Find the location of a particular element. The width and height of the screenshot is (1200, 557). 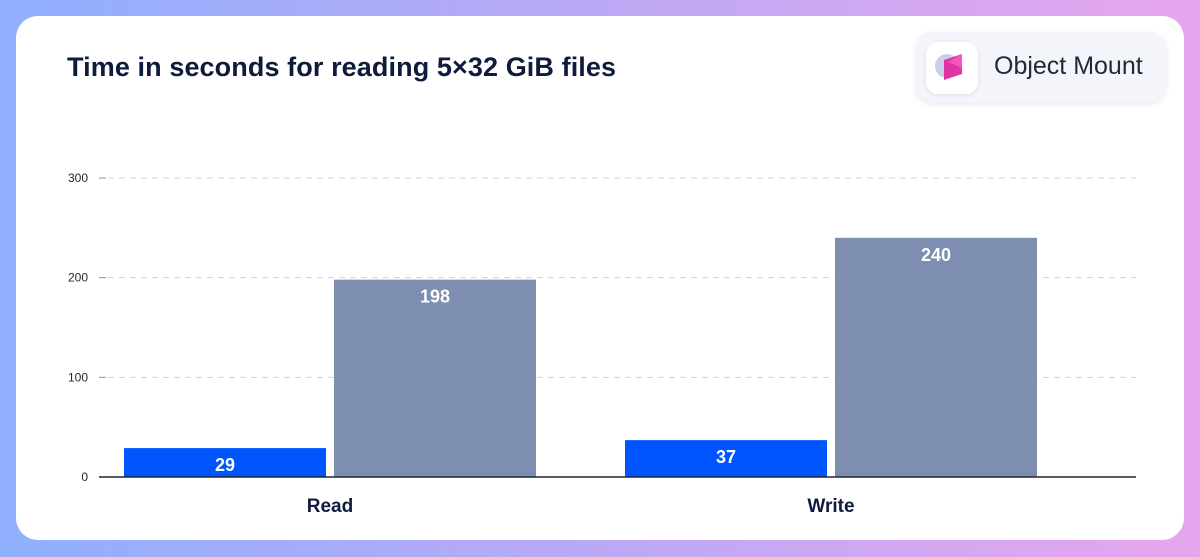

y-tick-label: 300 is located at coordinates (78, 178).